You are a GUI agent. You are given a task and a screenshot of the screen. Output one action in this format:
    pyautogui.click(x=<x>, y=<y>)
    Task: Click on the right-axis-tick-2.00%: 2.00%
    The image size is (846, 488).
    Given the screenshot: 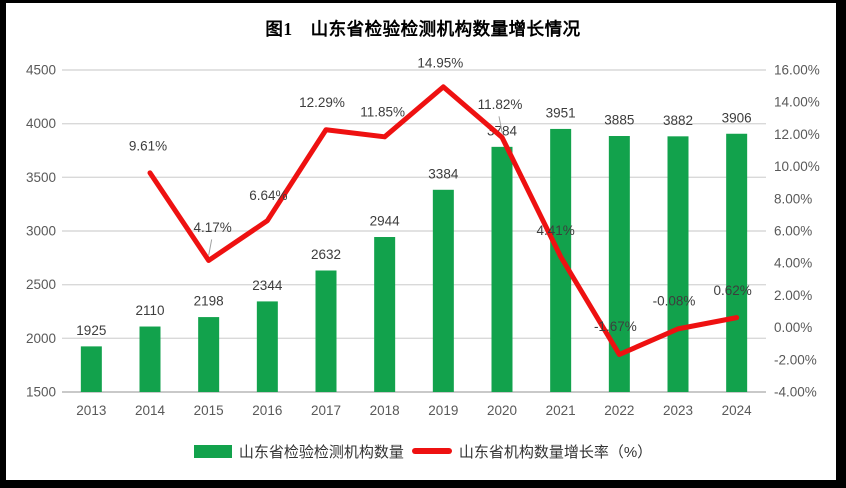 What is the action you would take?
    pyautogui.click(x=793, y=295)
    